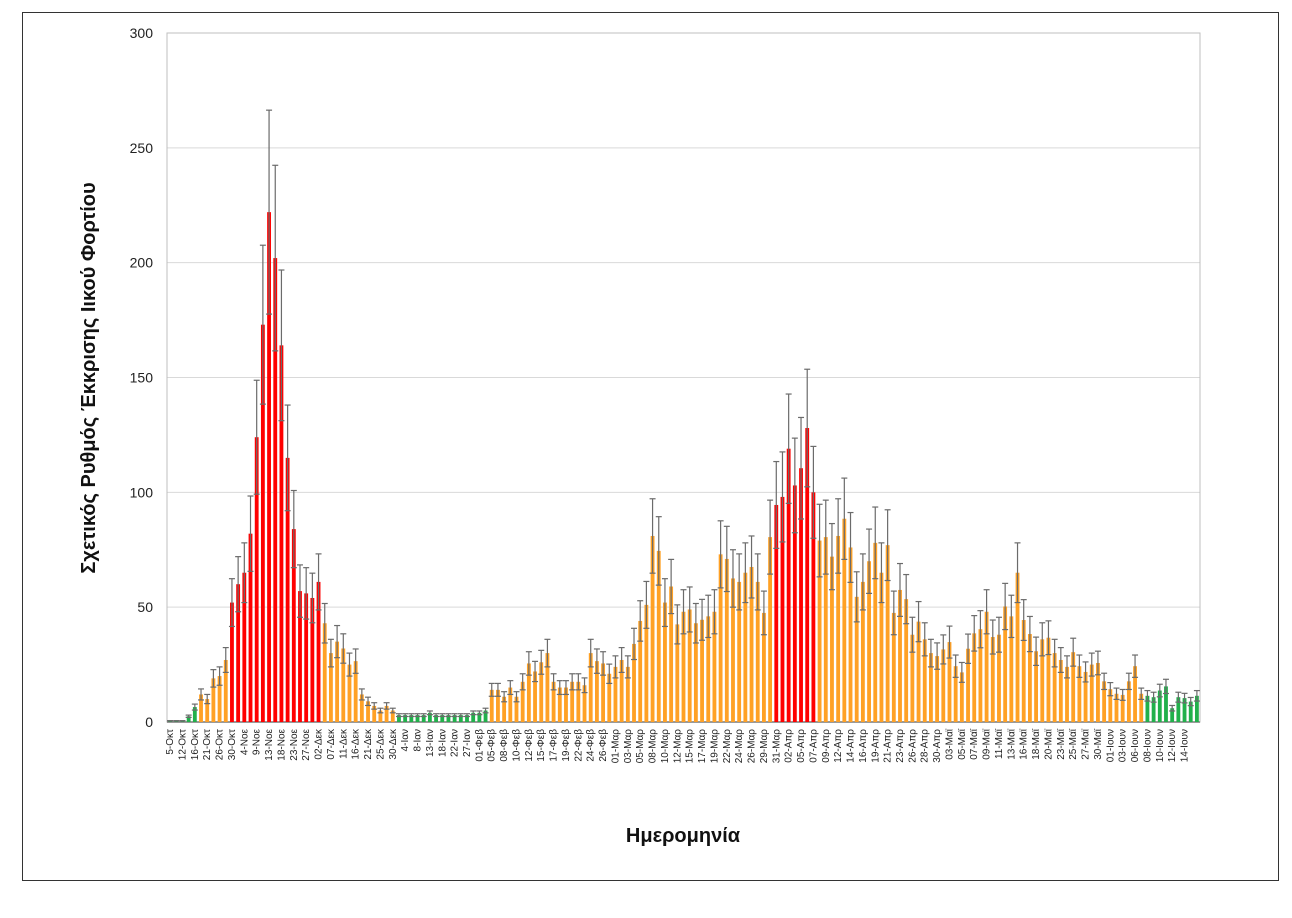 Image resolution: width=1292 pixels, height=918 pixels. Describe the element at coordinates (974, 744) in the screenshot. I see `x-tick-label: 07-Μαϊ` at that location.